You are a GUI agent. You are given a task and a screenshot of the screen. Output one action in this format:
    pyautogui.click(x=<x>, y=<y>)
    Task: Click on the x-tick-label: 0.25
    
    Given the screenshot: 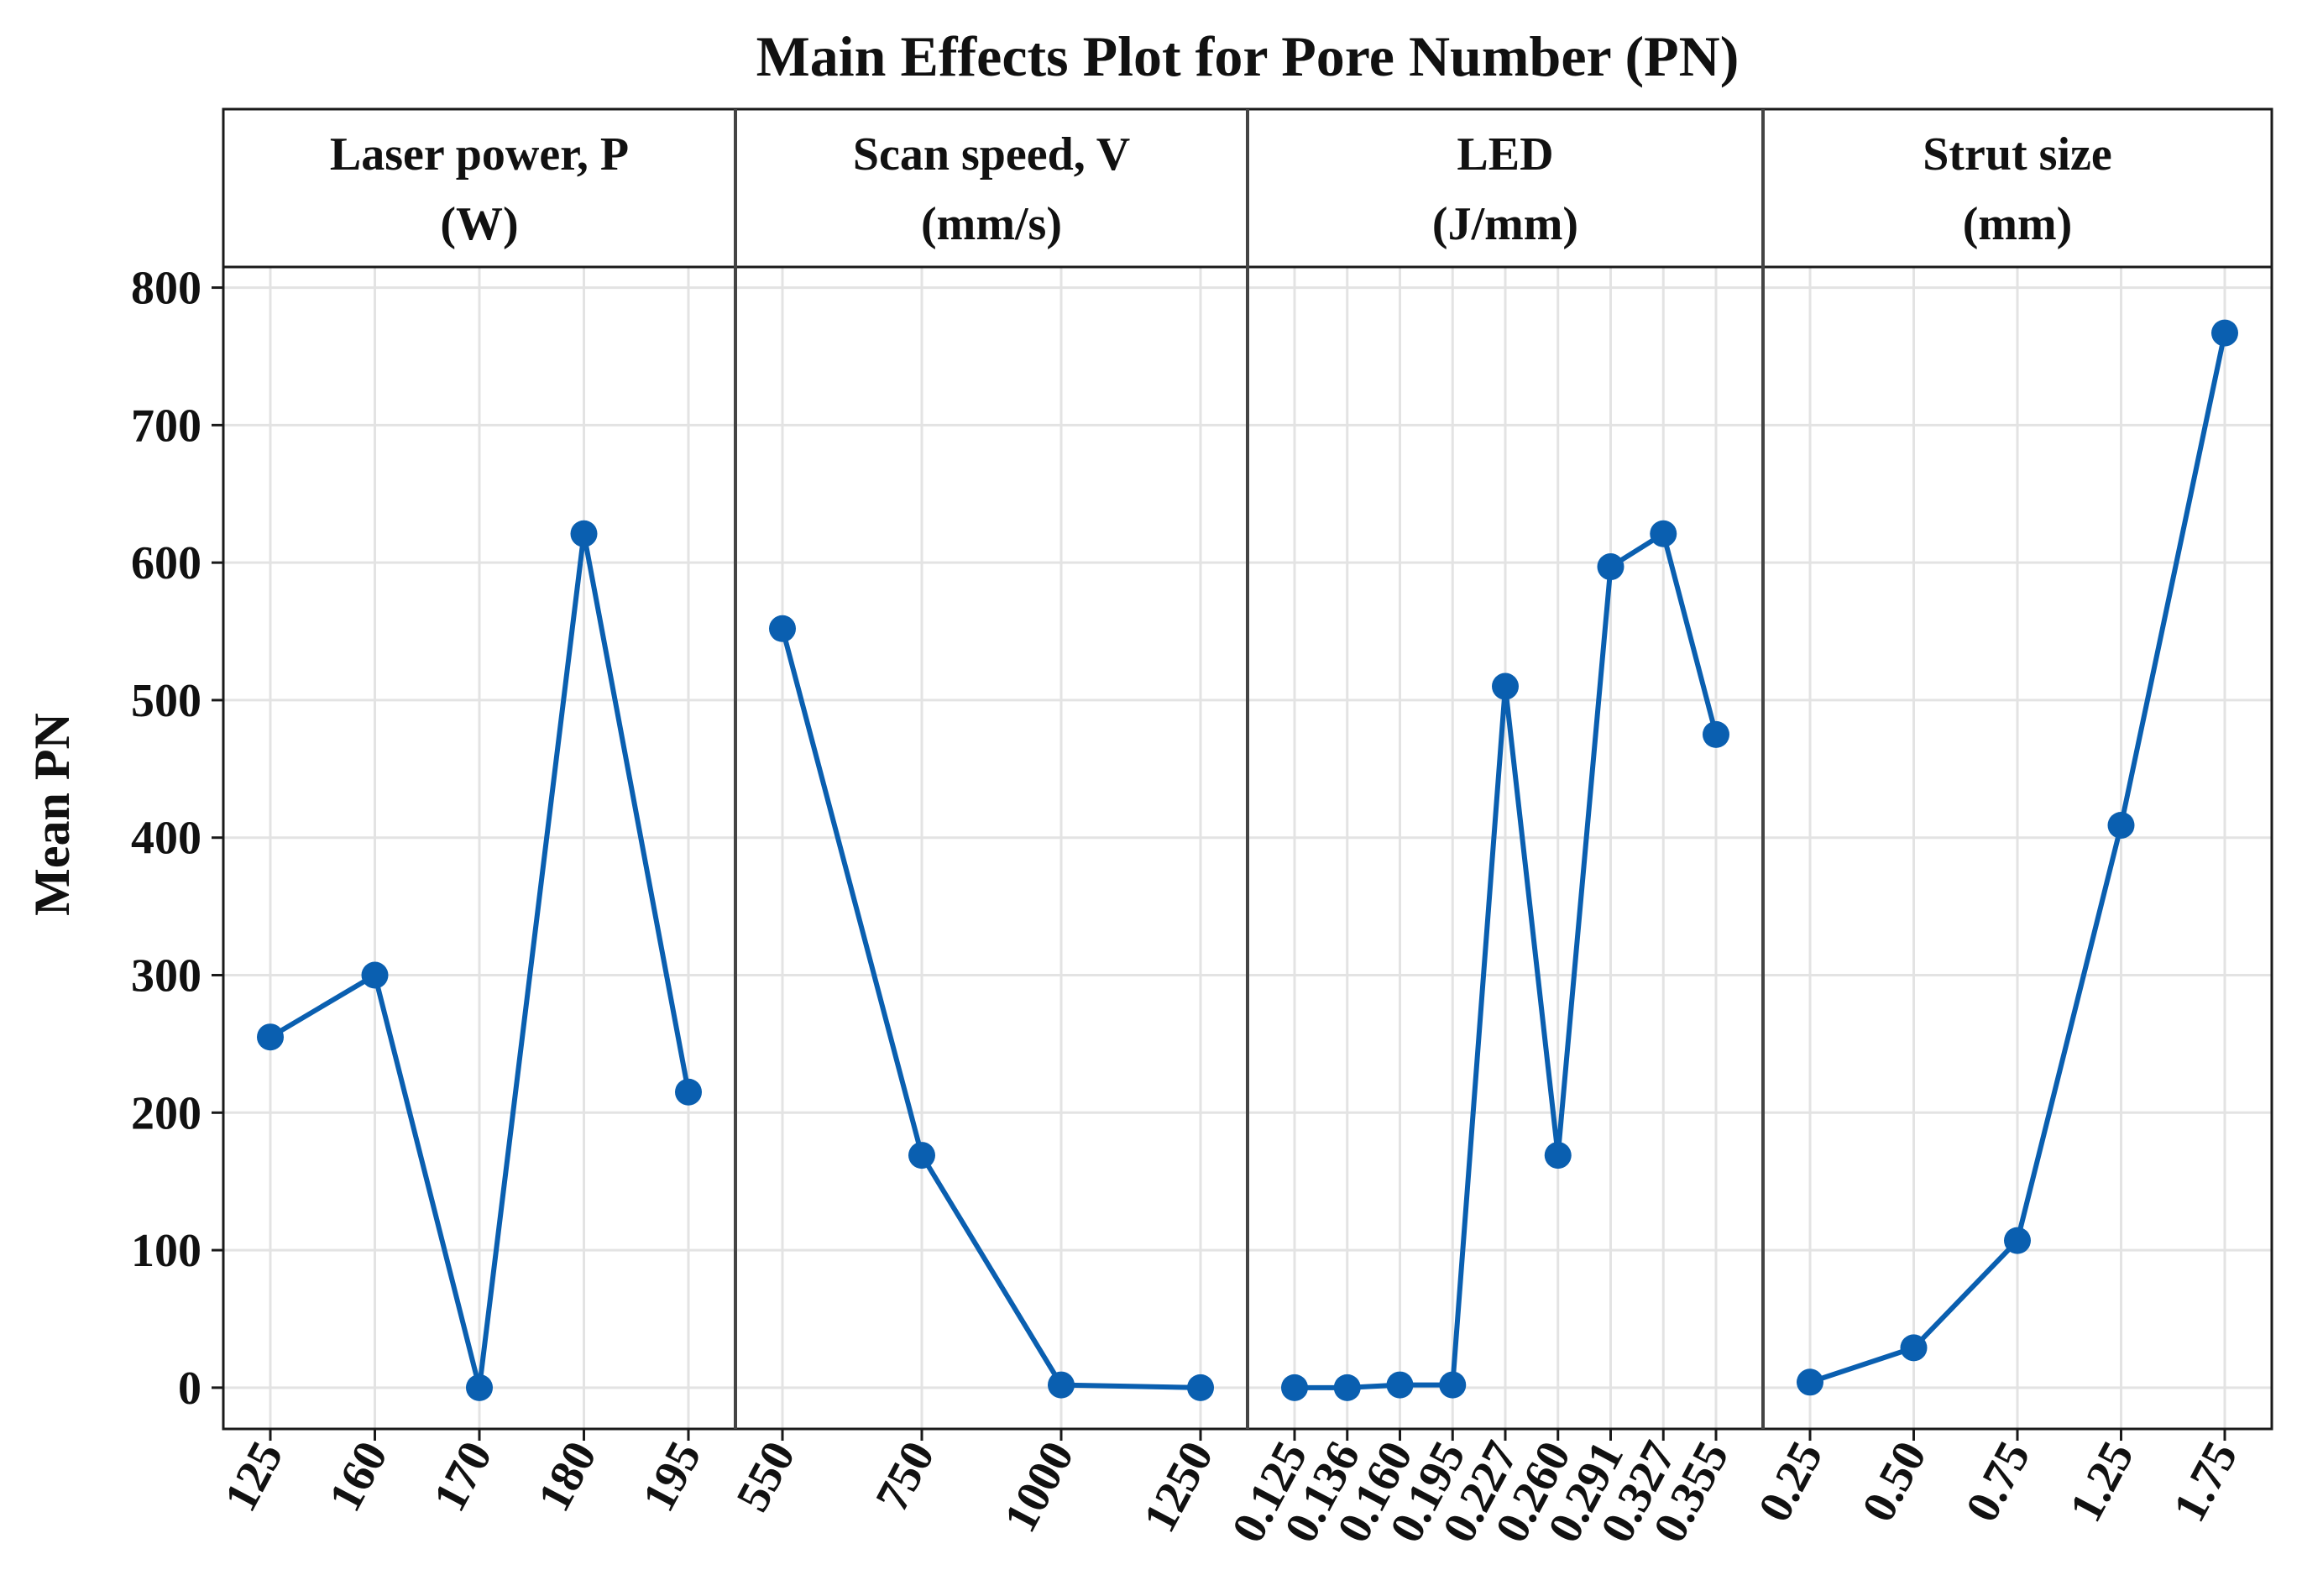 What is the action you would take?
    pyautogui.click(x=1792, y=1482)
    